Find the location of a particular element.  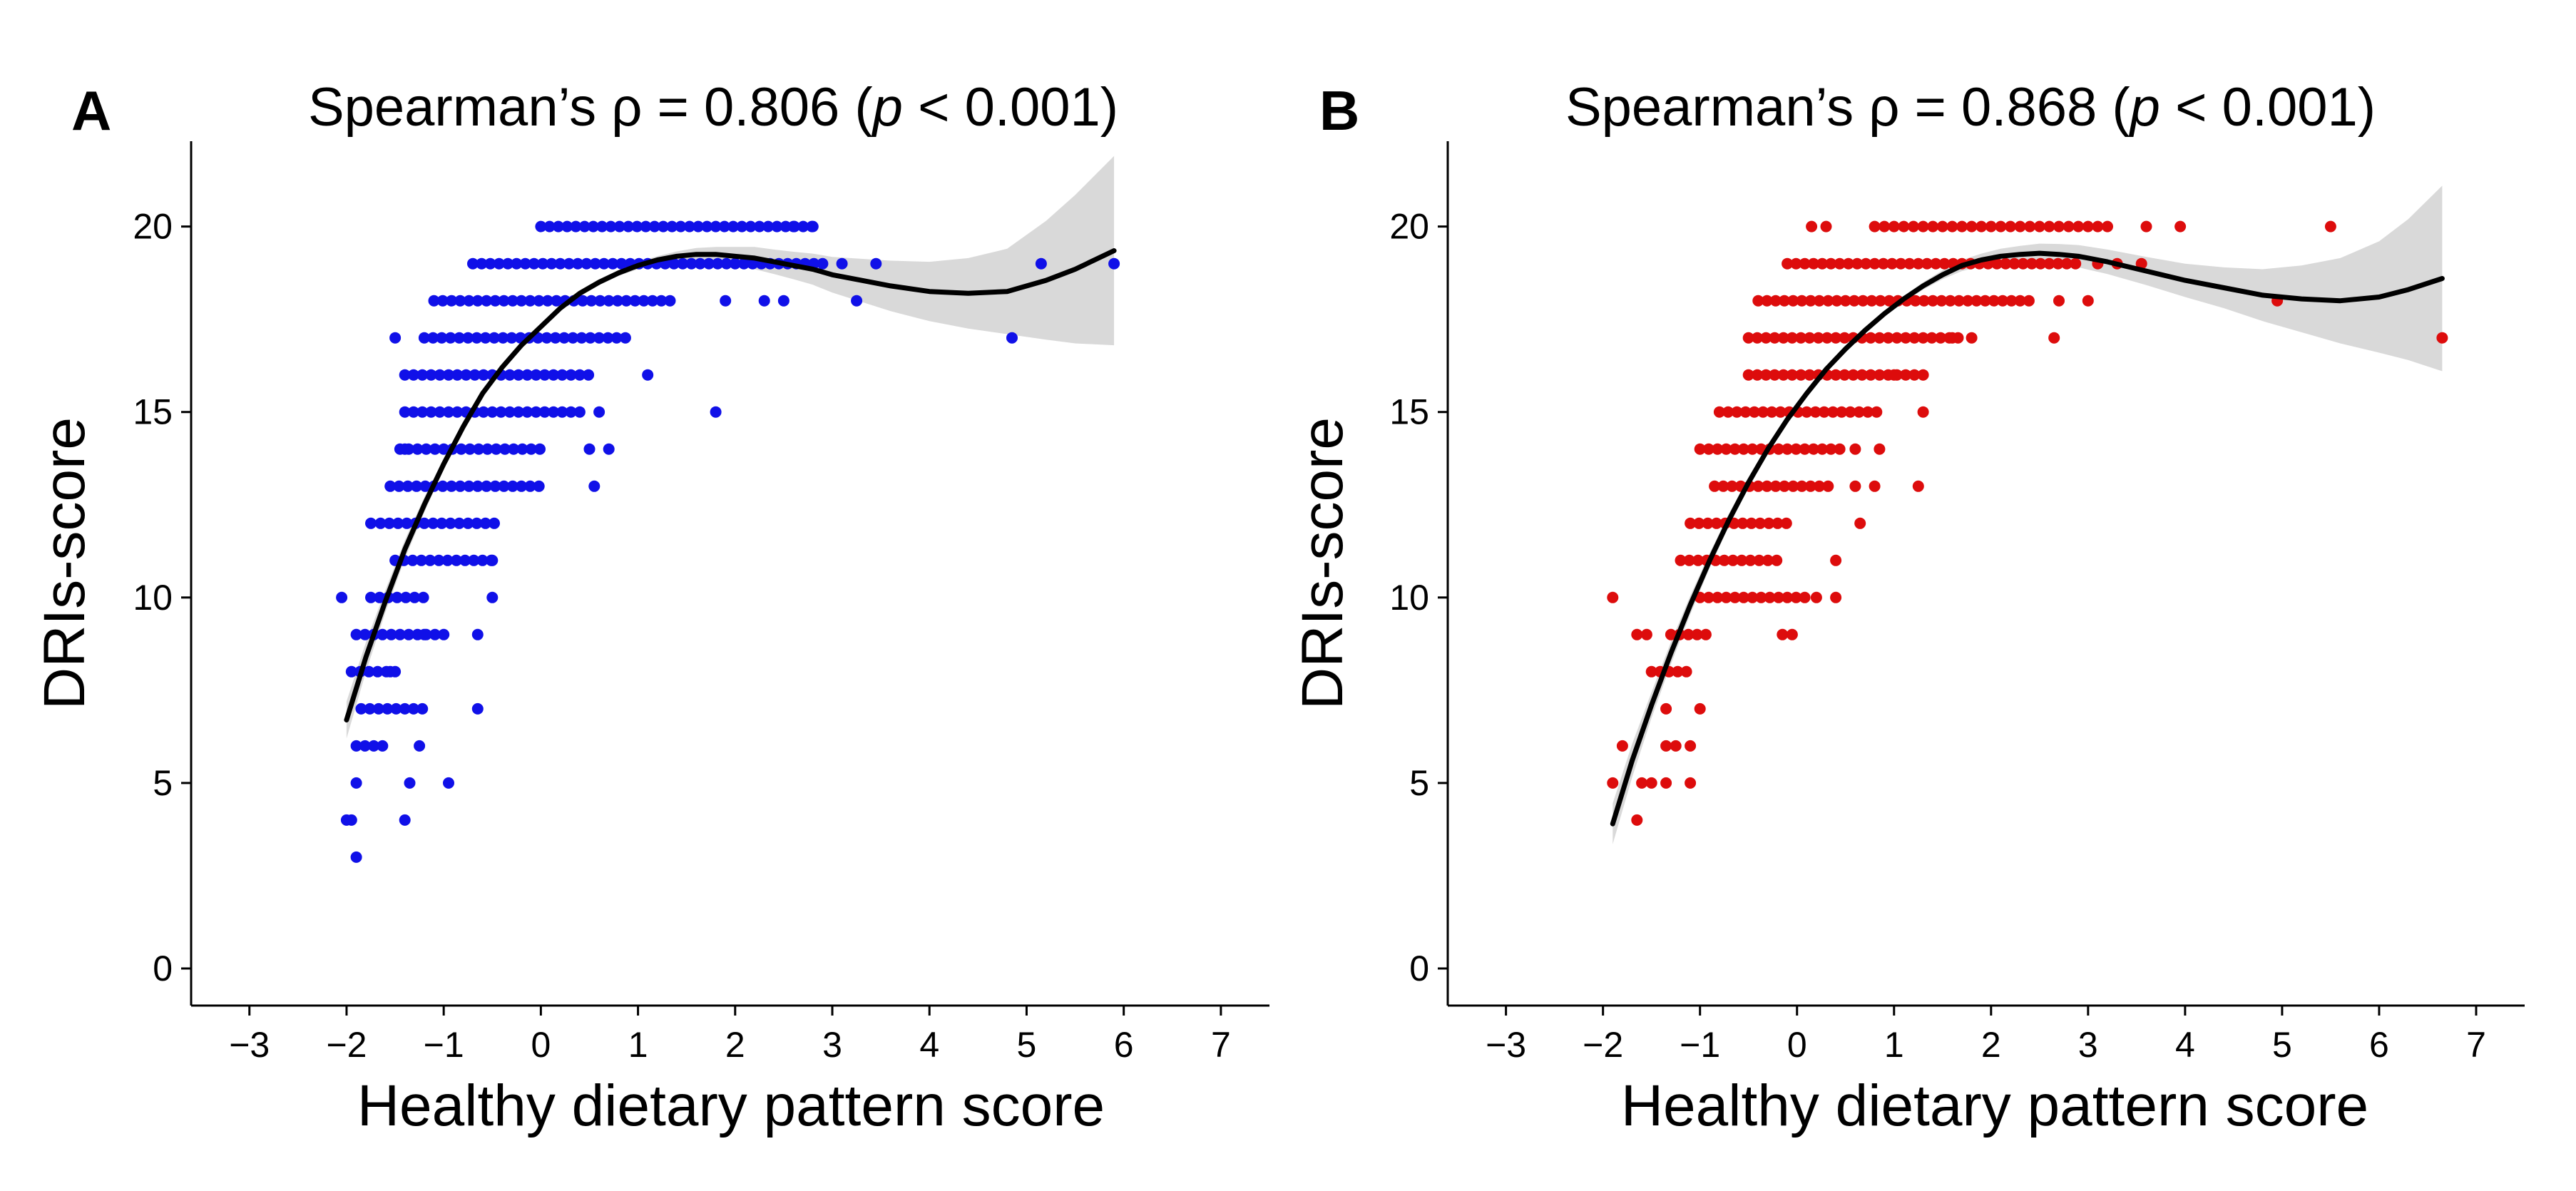

x-tick-label: 0 is located at coordinates (1797, 1045).